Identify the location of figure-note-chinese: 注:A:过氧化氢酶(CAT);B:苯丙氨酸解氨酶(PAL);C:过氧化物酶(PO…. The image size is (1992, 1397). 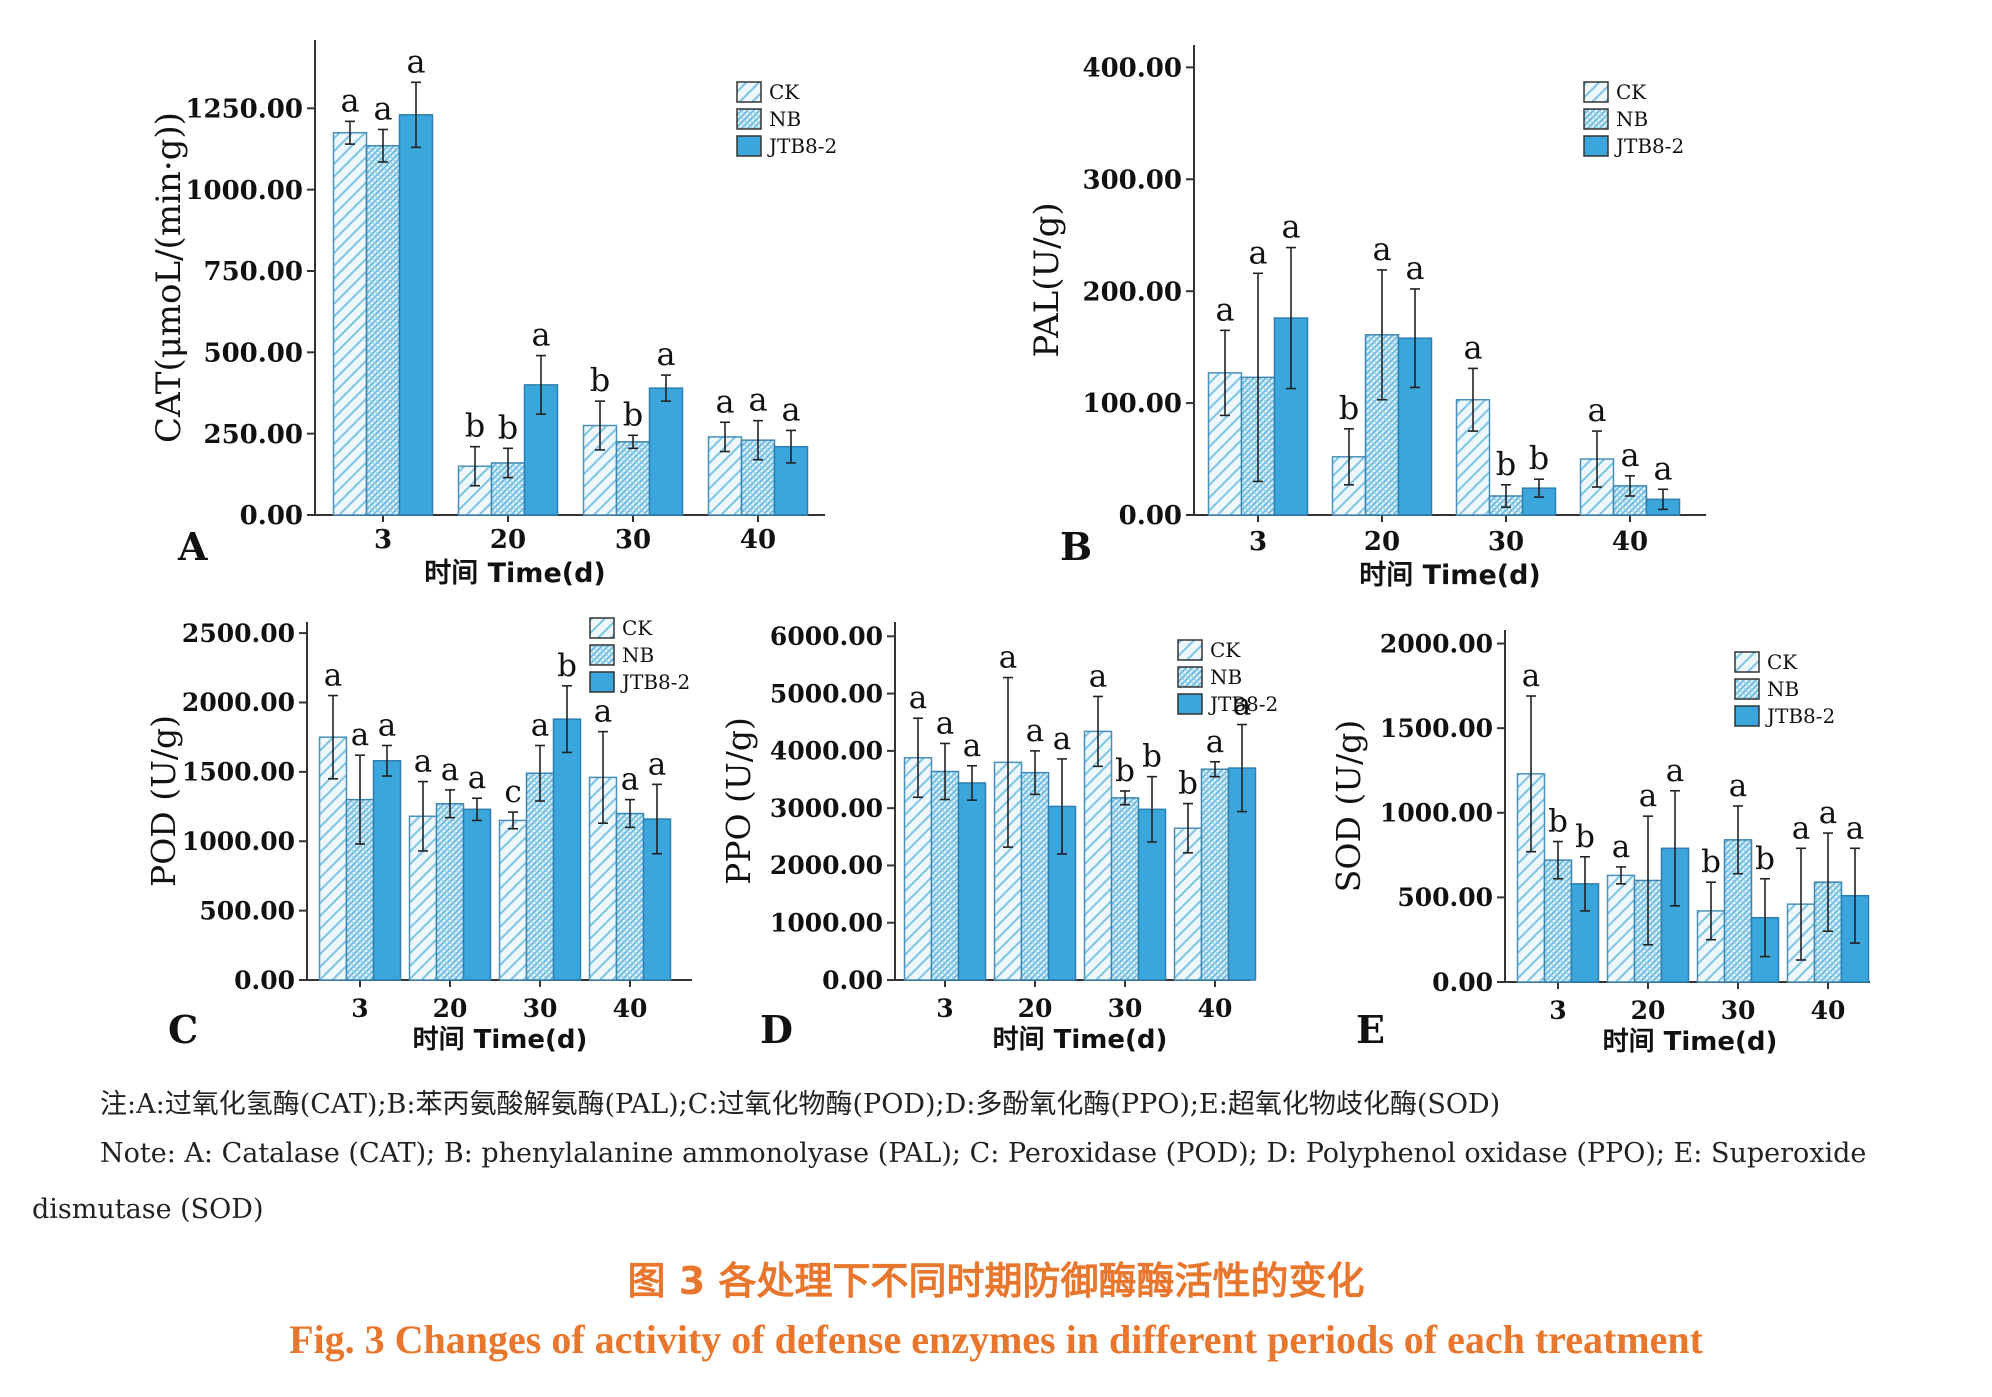
(800, 1104).